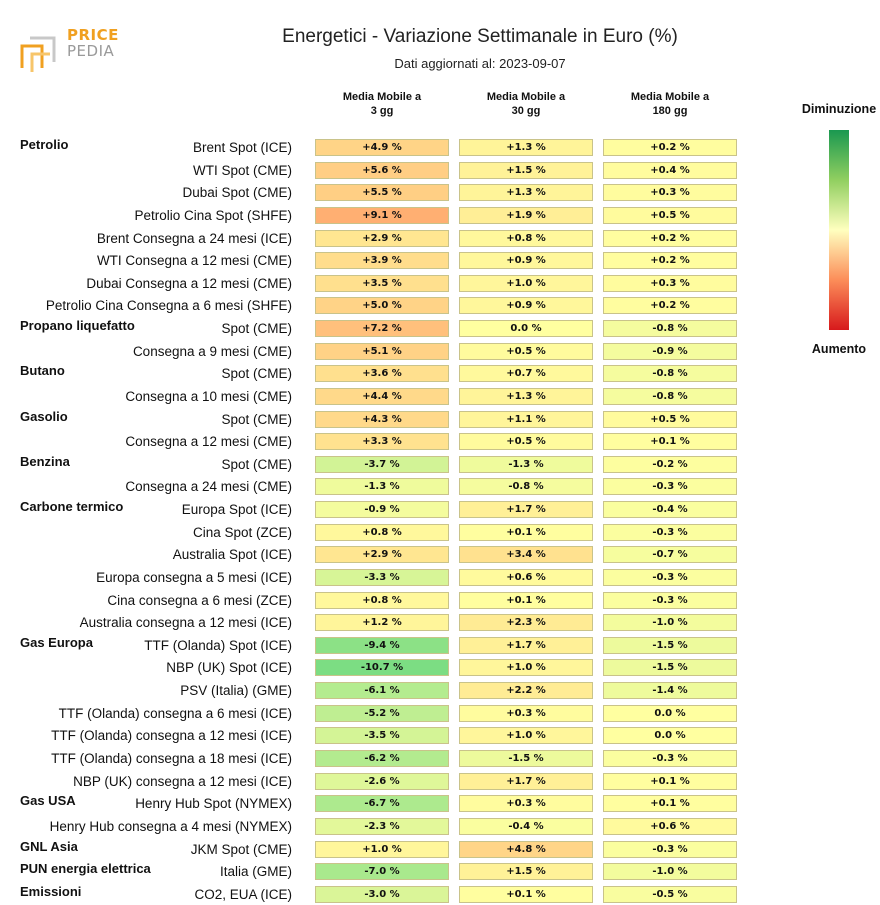  I want to click on heatmap-cell: +1.1 %, so click(526, 419).